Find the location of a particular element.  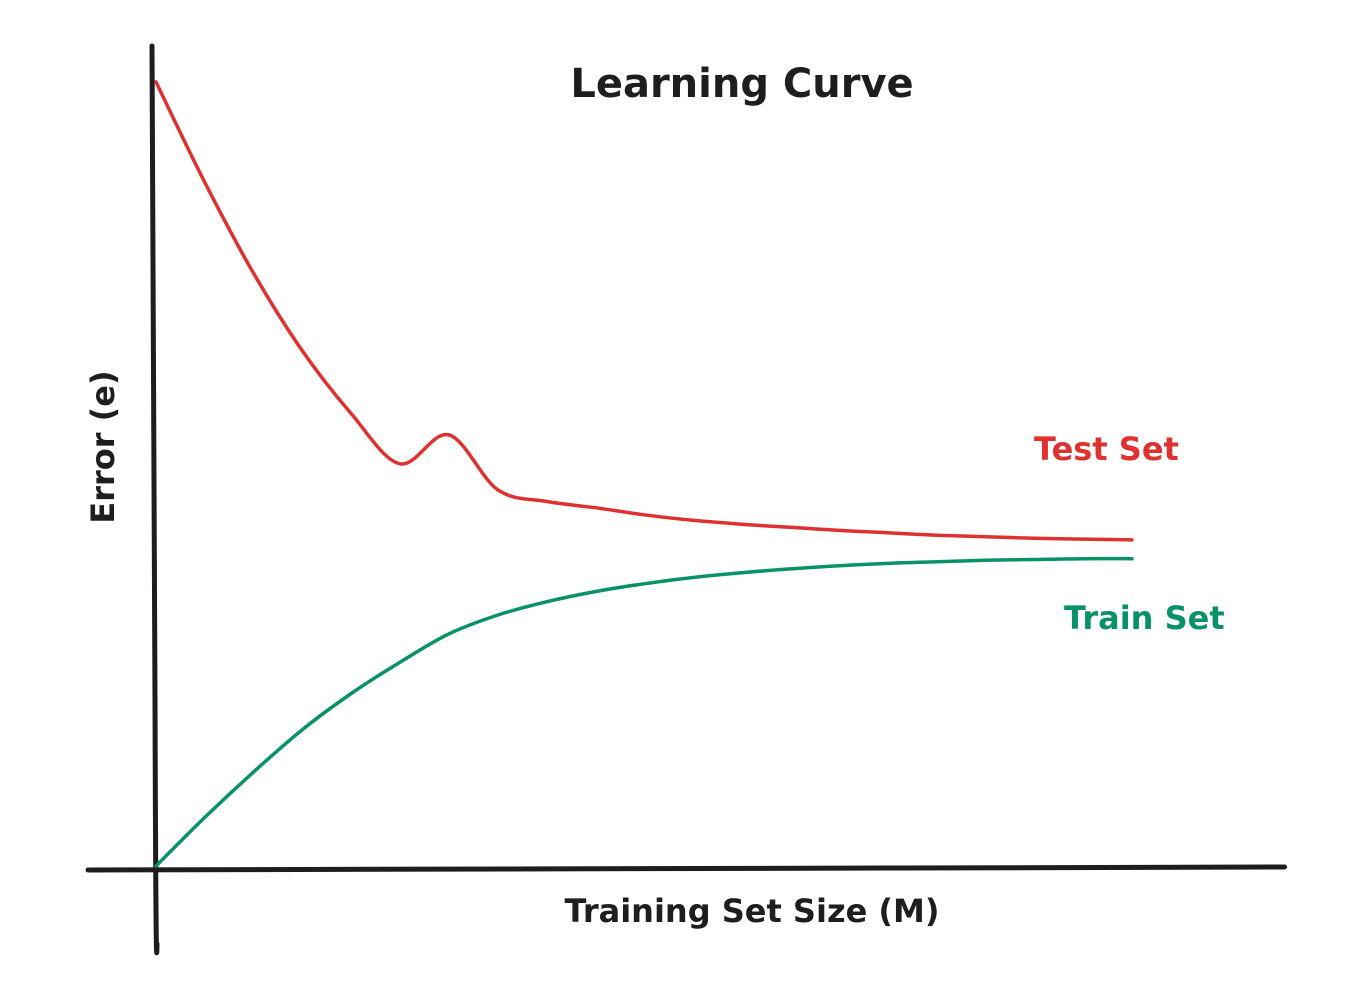

chart-title: Learning Curve is located at coordinates (741, 84).